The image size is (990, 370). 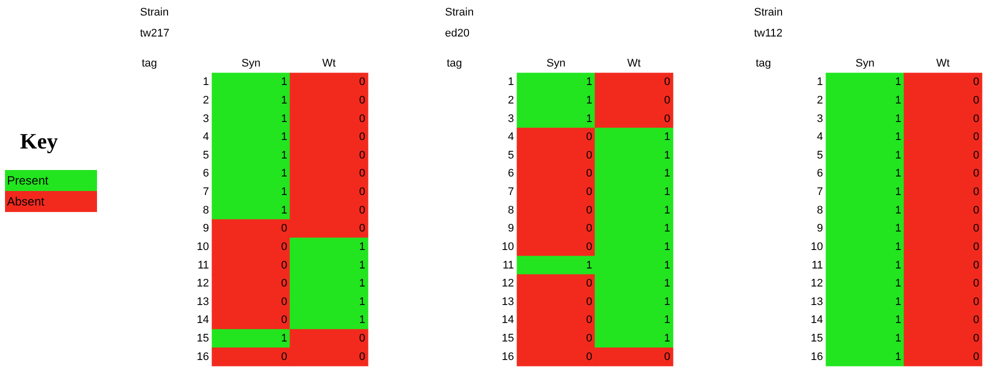 I want to click on y-tick-label: 9, so click(x=511, y=228).